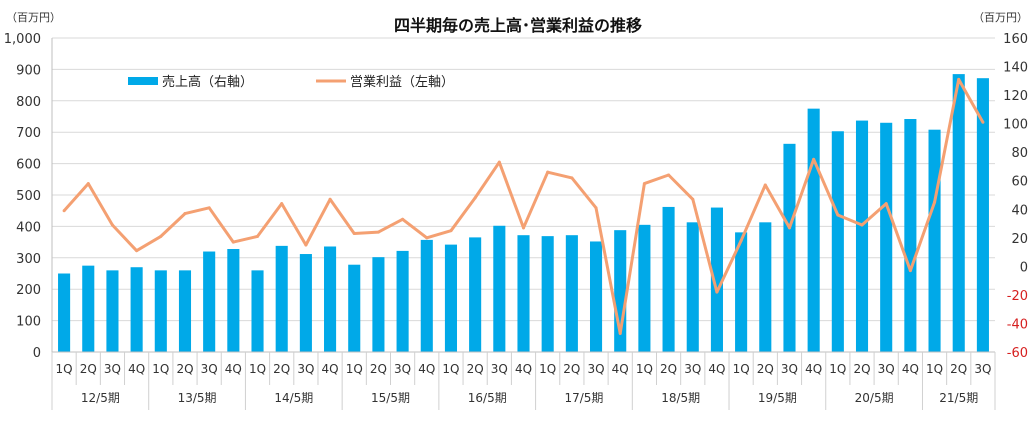 The image size is (1033, 431). What do you see at coordinates (28, 102) in the screenshot?
I see `left-tick-label: 800` at bounding box center [28, 102].